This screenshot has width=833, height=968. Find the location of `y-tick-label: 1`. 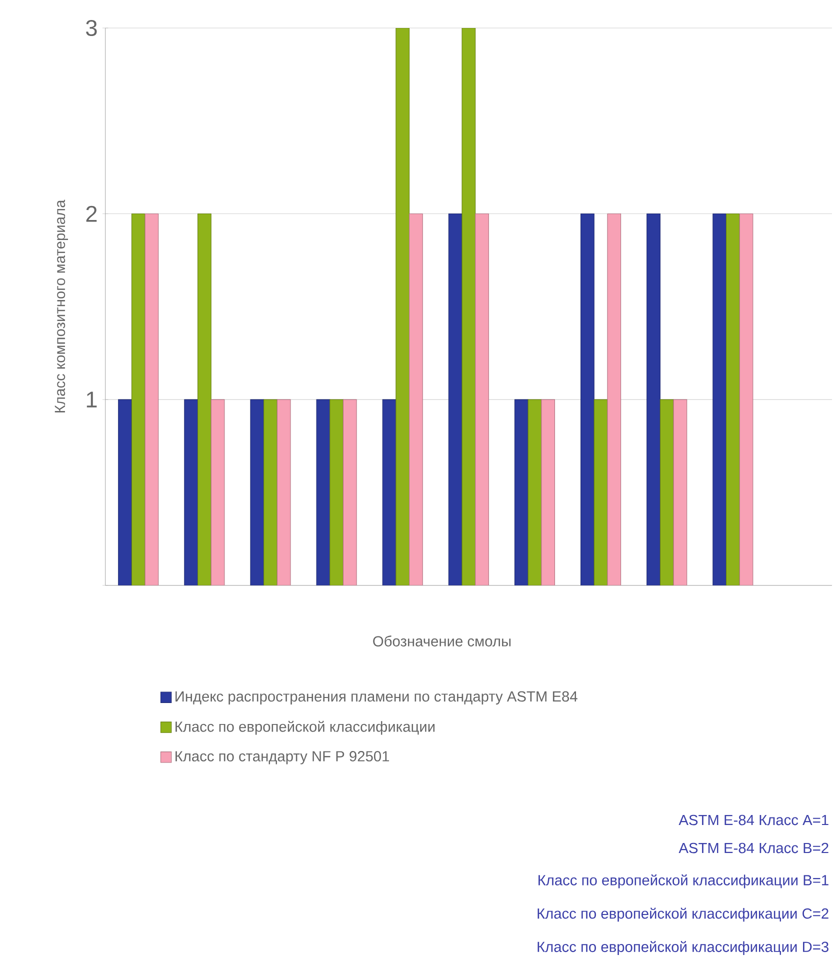

y-tick-label: 1 is located at coordinates (91, 400).